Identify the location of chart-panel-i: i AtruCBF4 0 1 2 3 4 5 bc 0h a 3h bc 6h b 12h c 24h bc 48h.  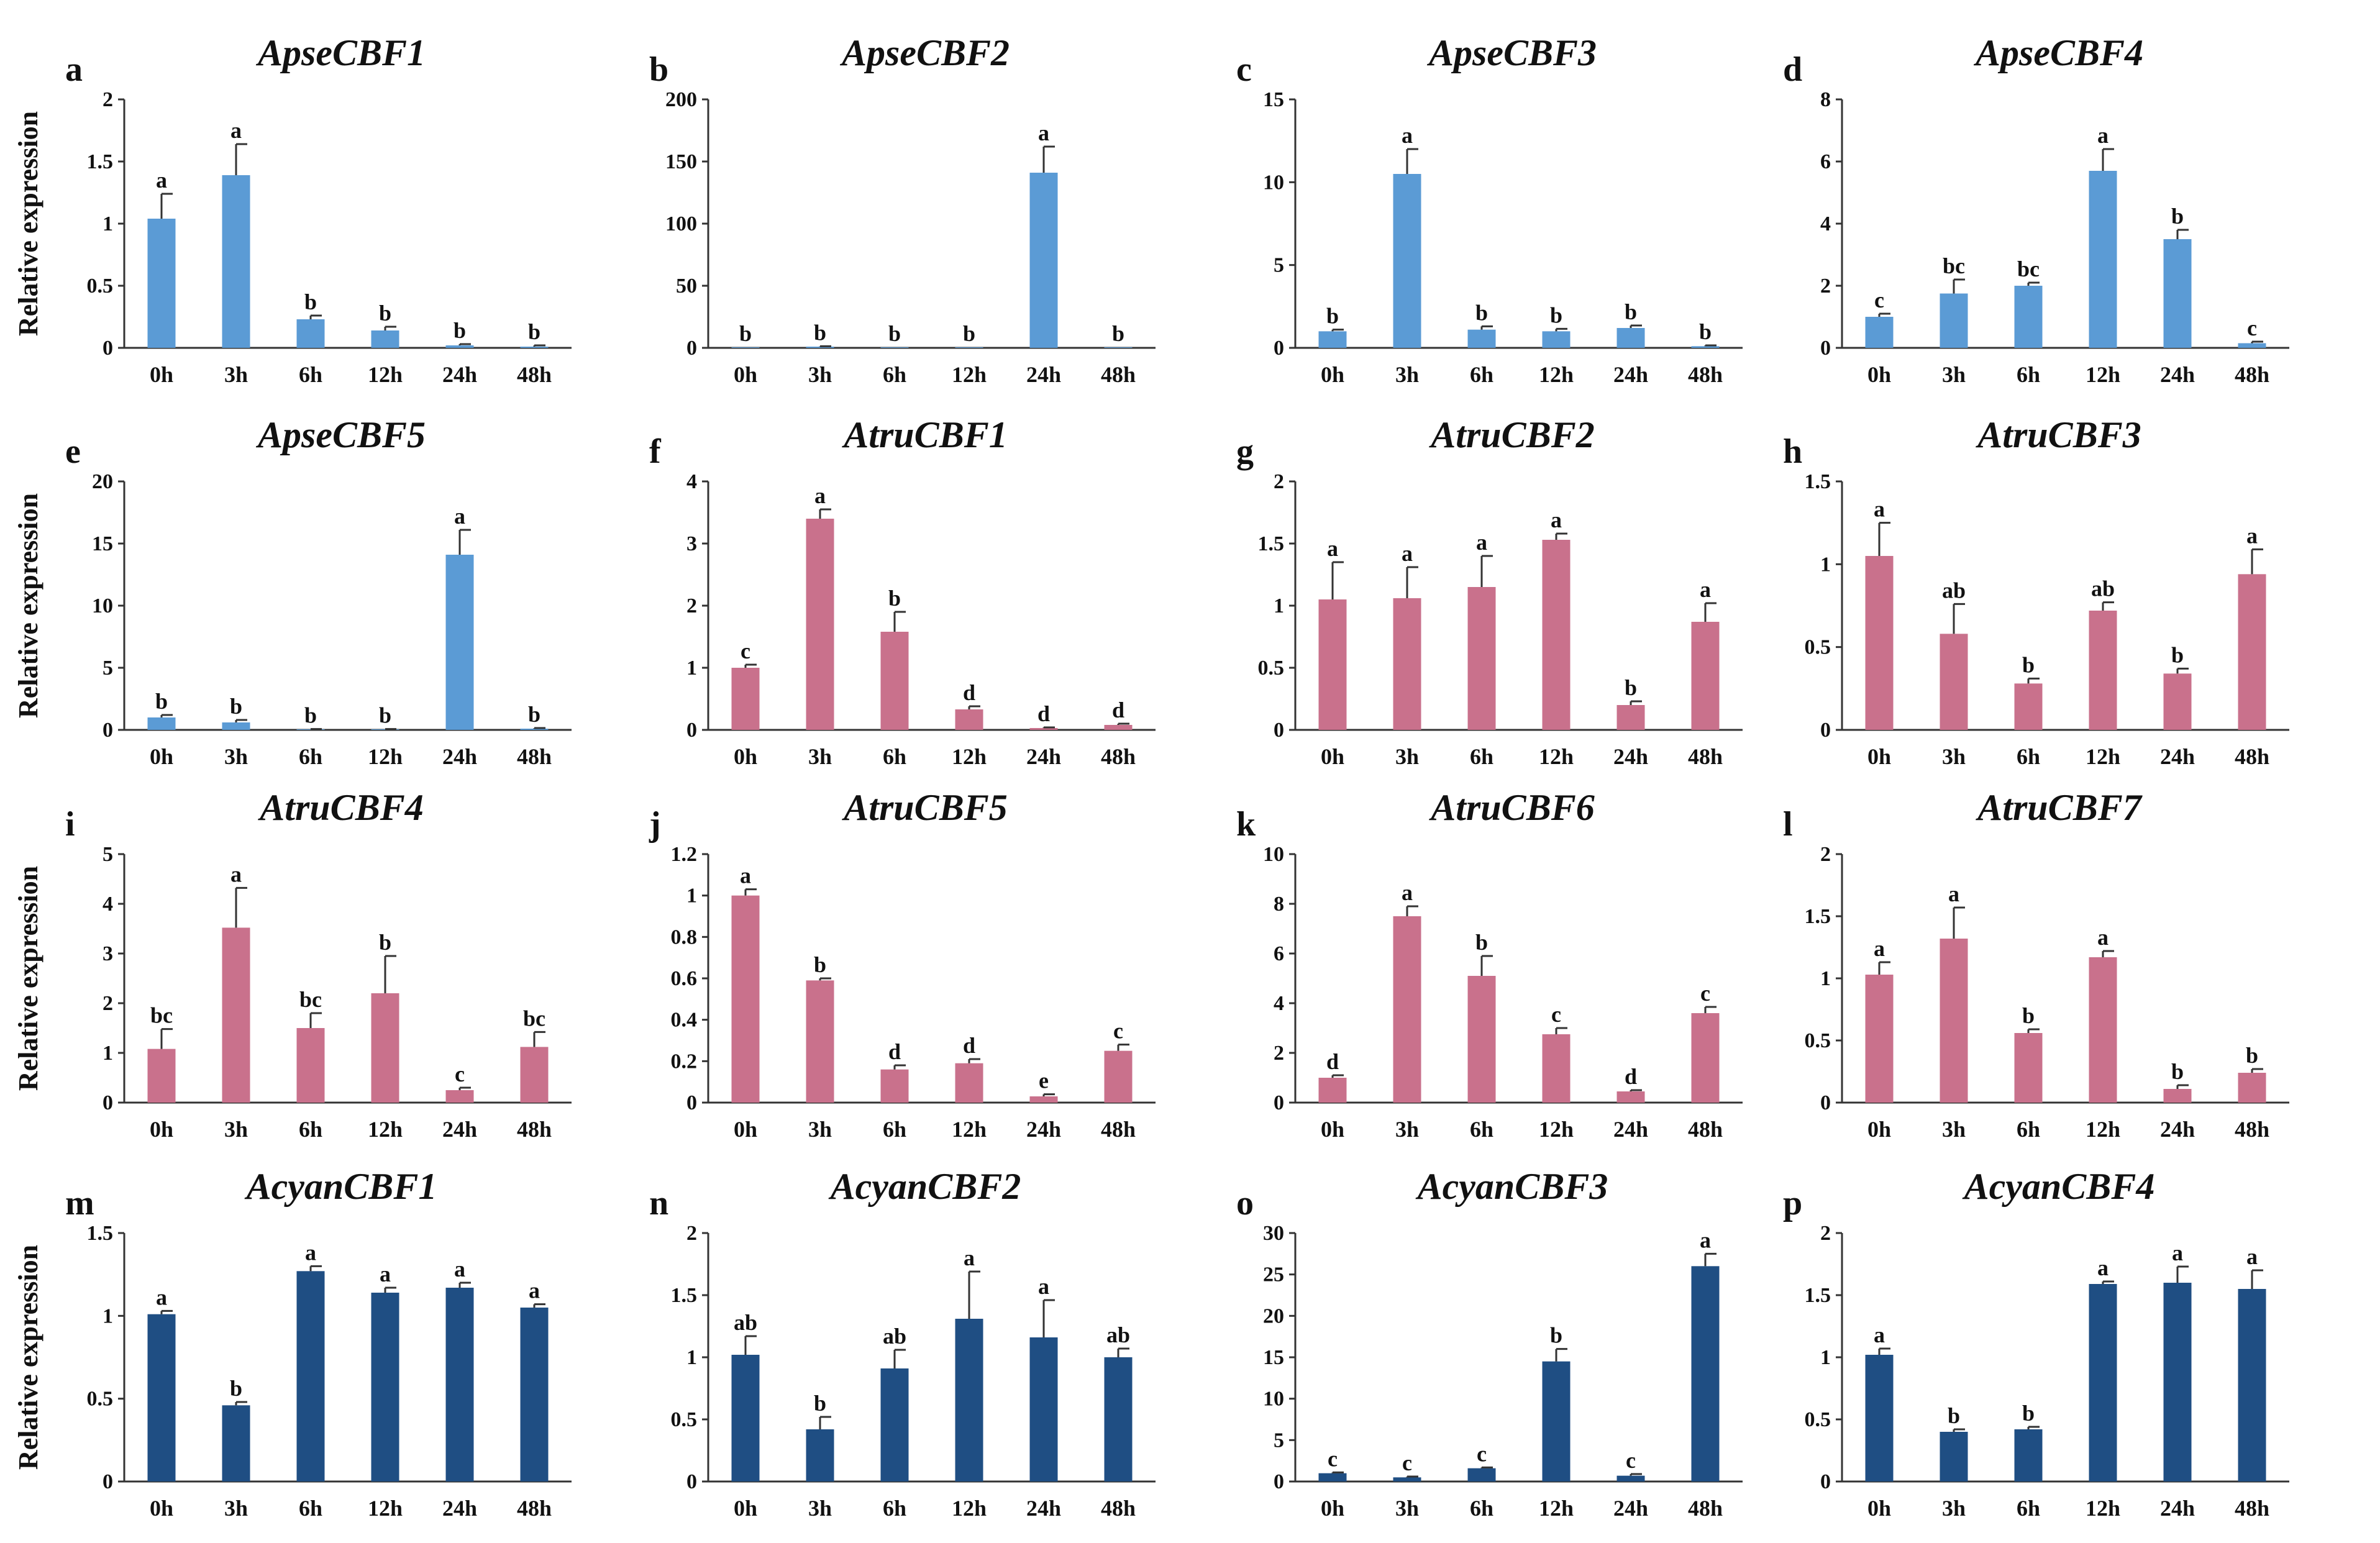
(319, 964).